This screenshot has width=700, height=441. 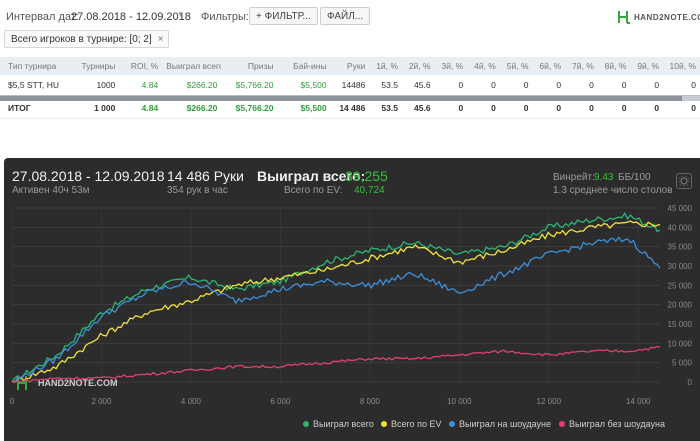 What do you see at coordinates (141, 66) in the screenshot?
I see `column-header-2: ROI, %` at bounding box center [141, 66].